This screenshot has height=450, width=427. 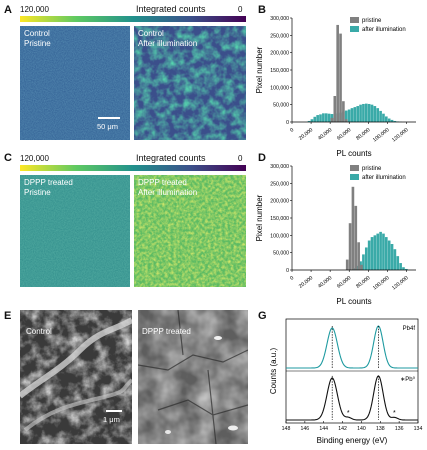 What do you see at coordinates (363, 134) in the screenshot?
I see `x-tick-label: 80,000` at bounding box center [363, 134].